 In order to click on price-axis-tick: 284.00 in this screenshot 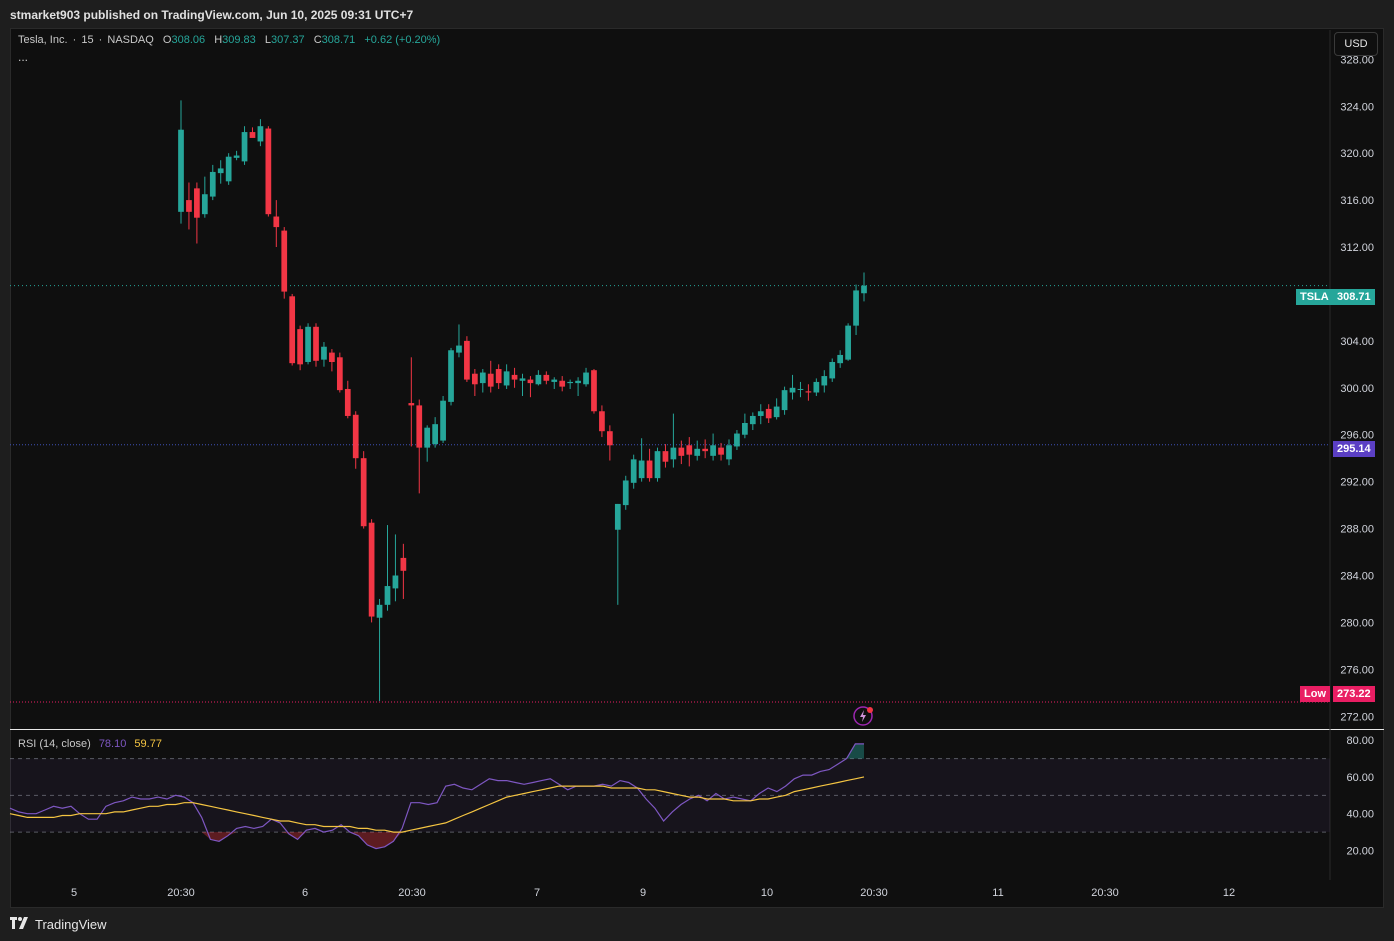, I will do `click(1357, 576)`.